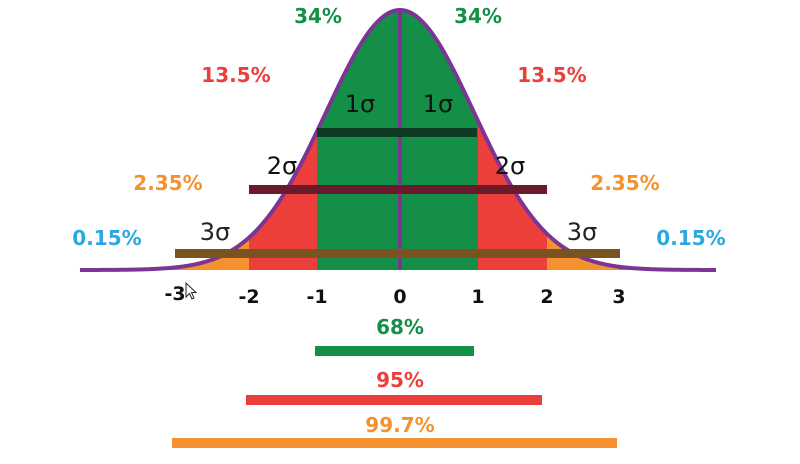  Describe the element at coordinates (551, 75) in the screenshot. I see `label-13-5-right: 13.5%` at that location.